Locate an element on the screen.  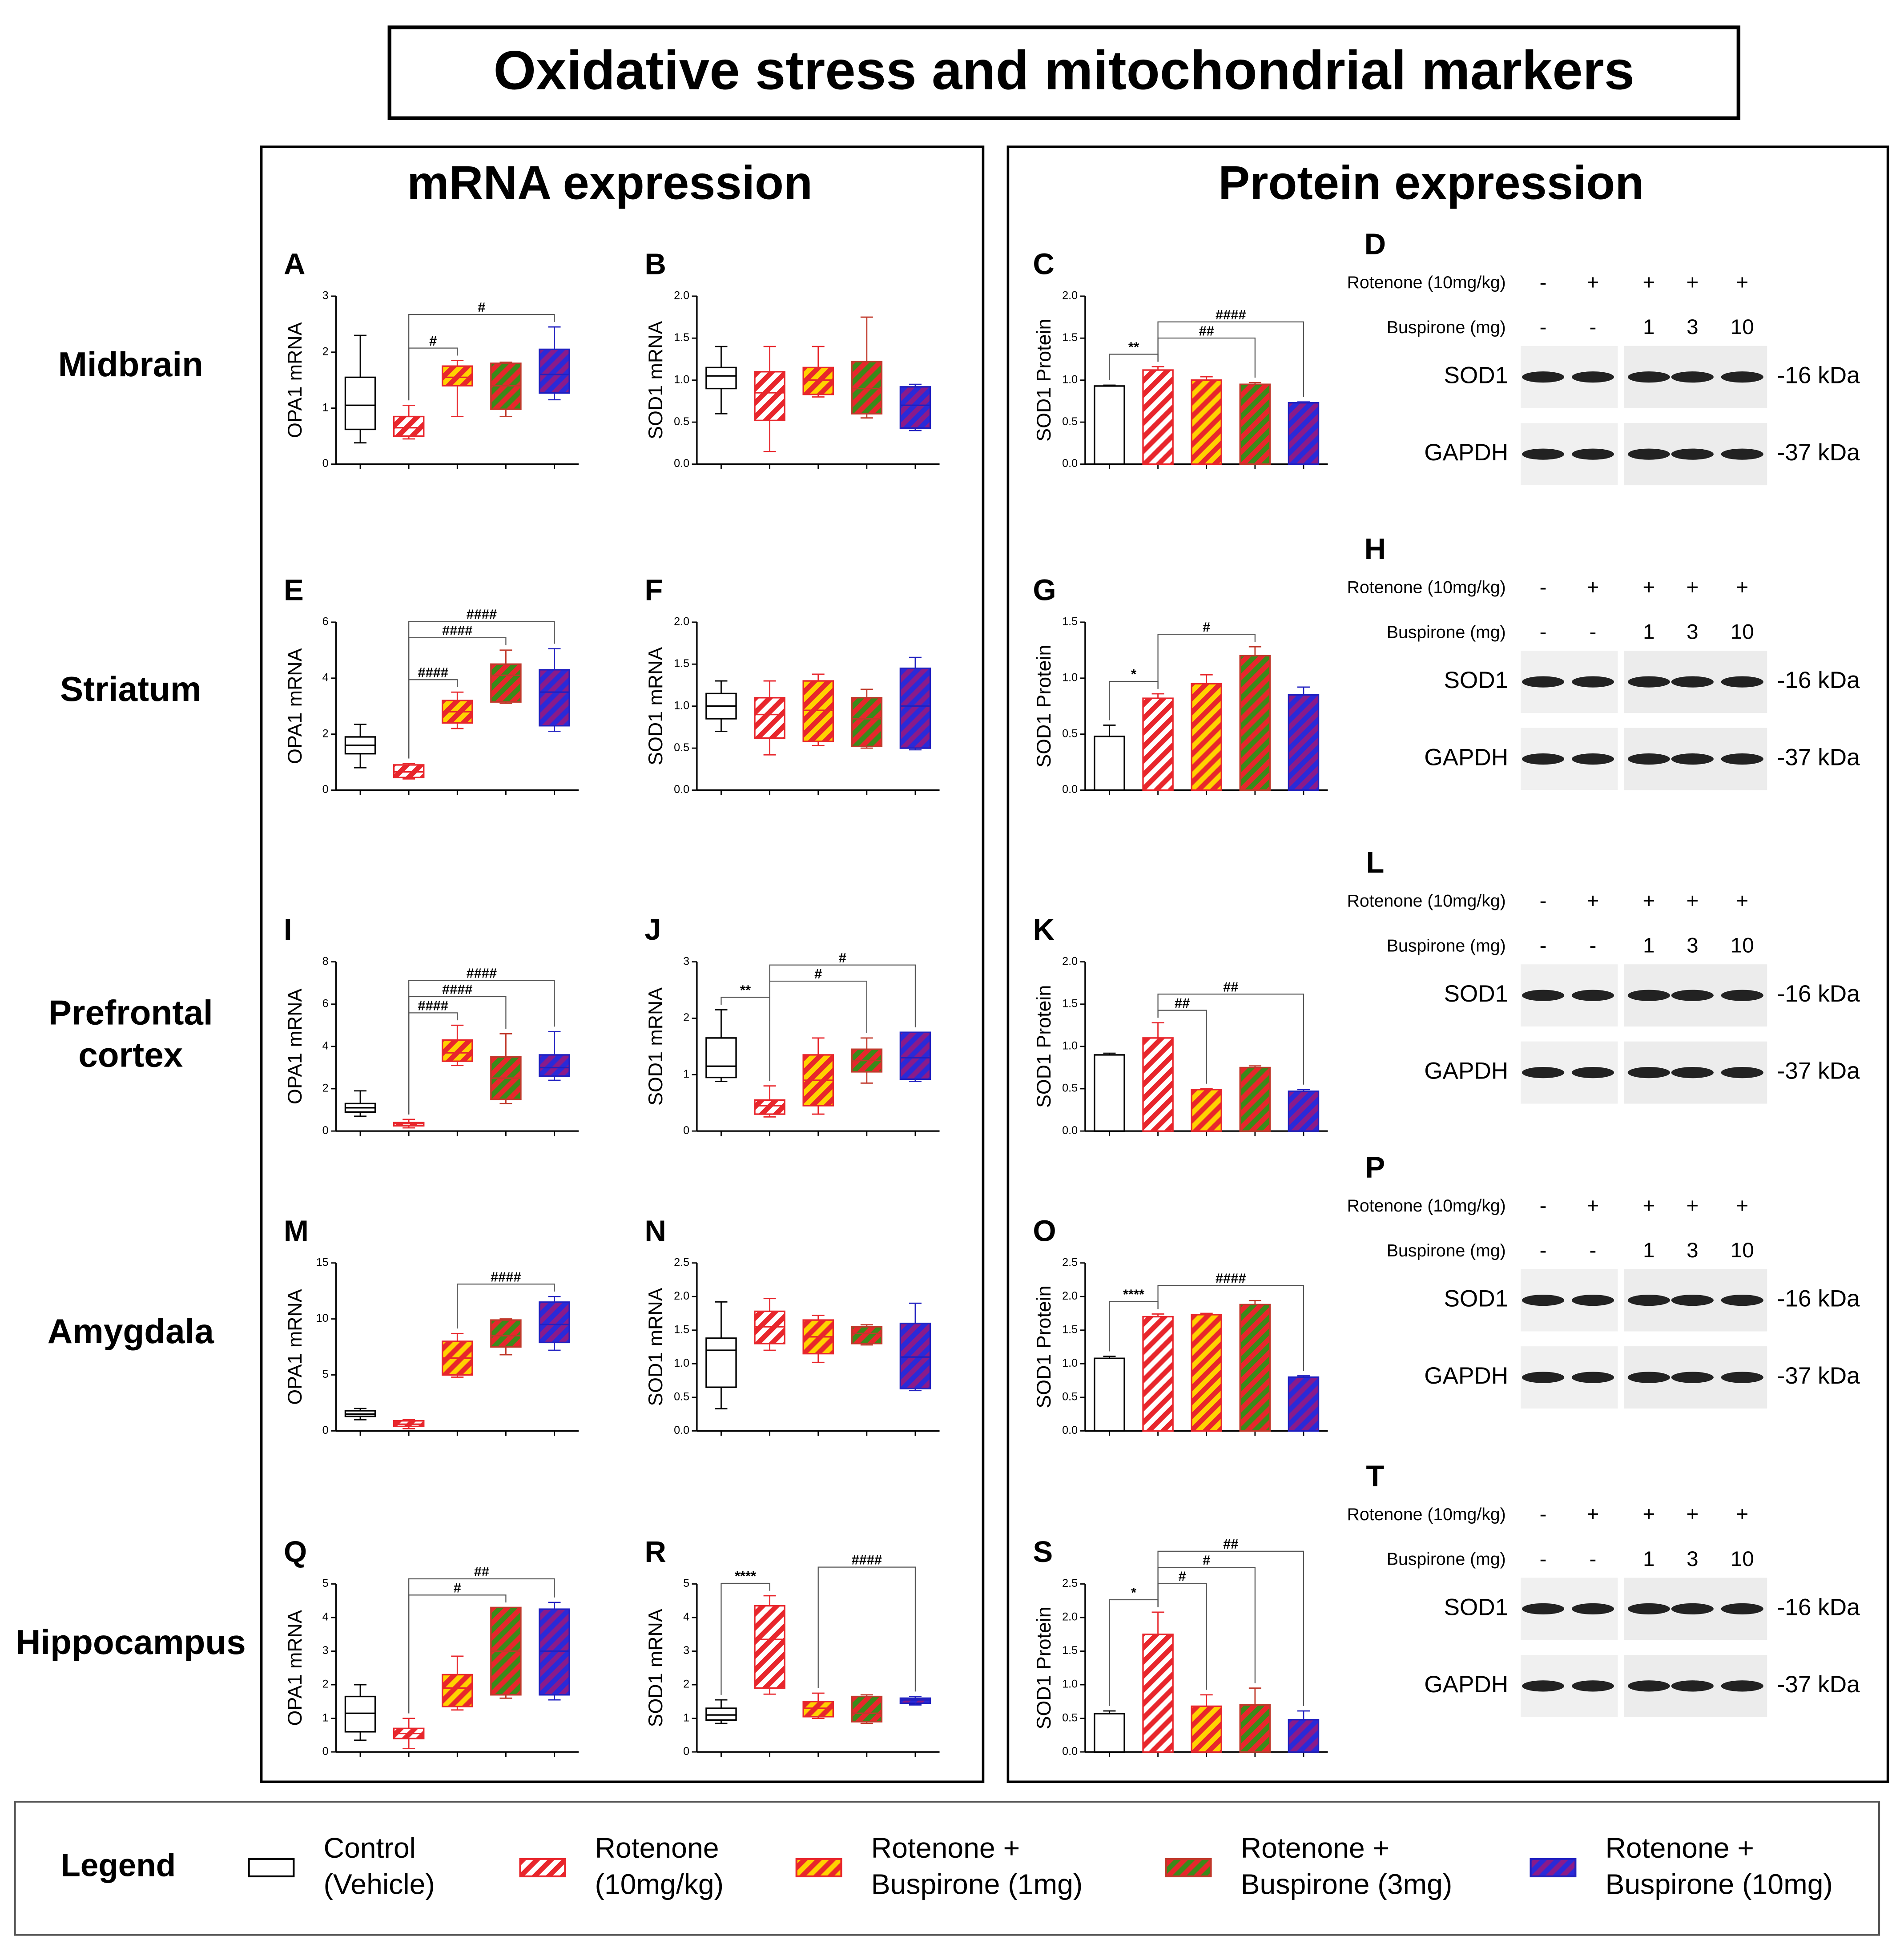
y-axis-label: OPA1 mRNA is located at coordinates (295, 380).